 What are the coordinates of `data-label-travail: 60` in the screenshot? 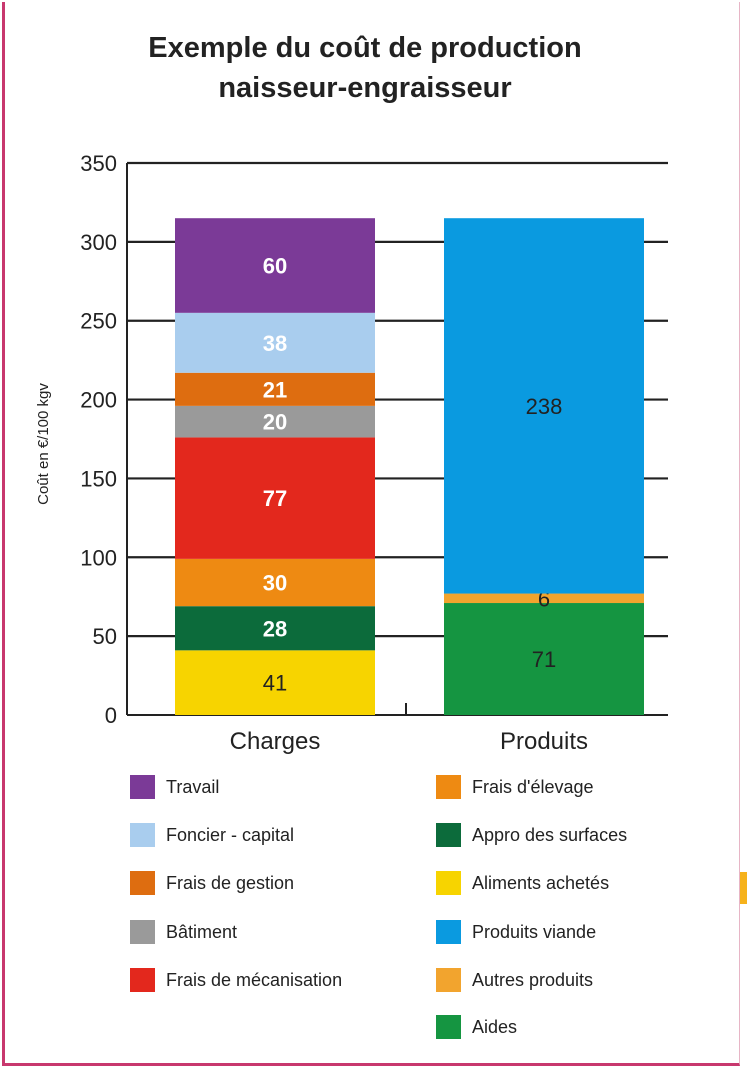 It's located at (275, 266).